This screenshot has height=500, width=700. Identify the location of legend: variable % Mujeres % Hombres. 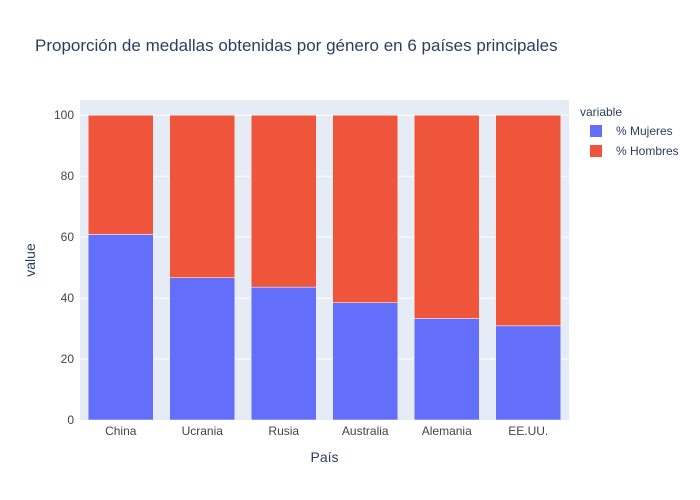
(629, 131).